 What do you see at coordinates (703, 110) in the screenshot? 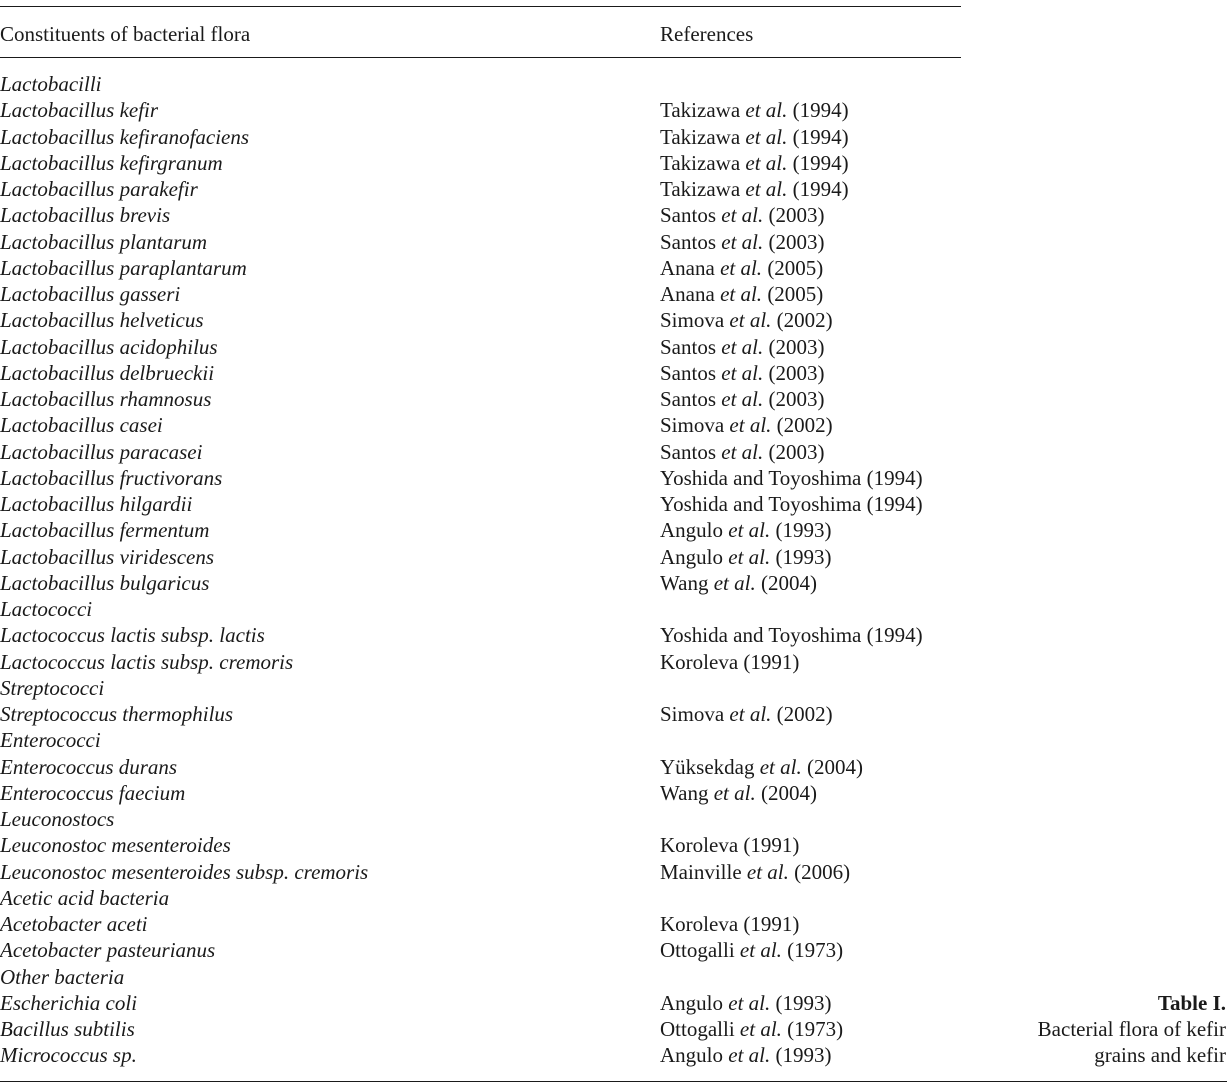
I see `reference-author: Takizawa` at bounding box center [703, 110].